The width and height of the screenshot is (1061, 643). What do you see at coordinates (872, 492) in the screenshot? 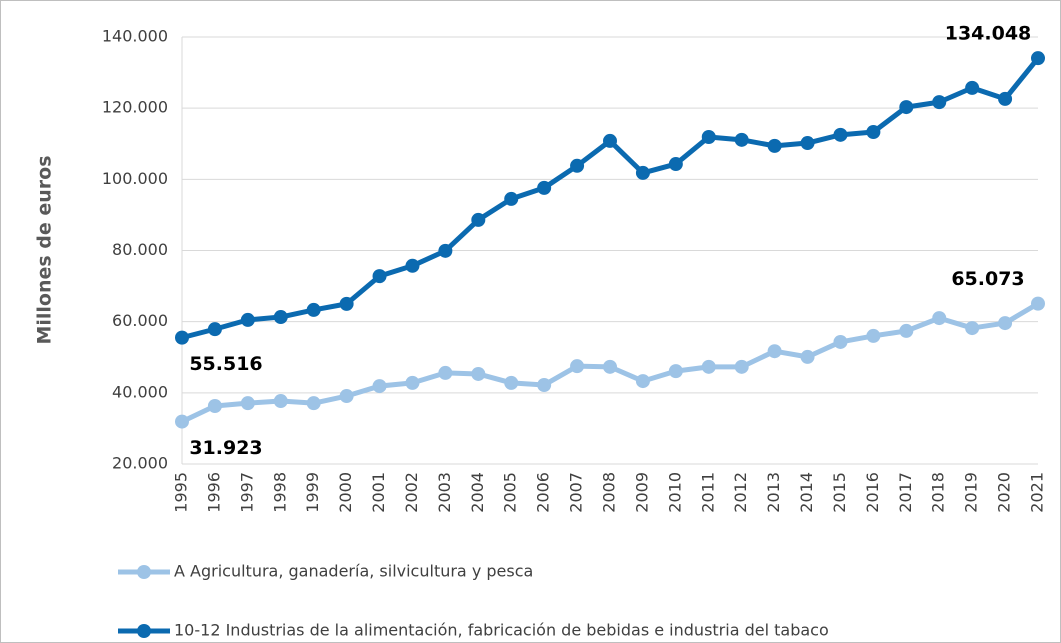
I see `x-tick-label: 2016` at bounding box center [872, 492].